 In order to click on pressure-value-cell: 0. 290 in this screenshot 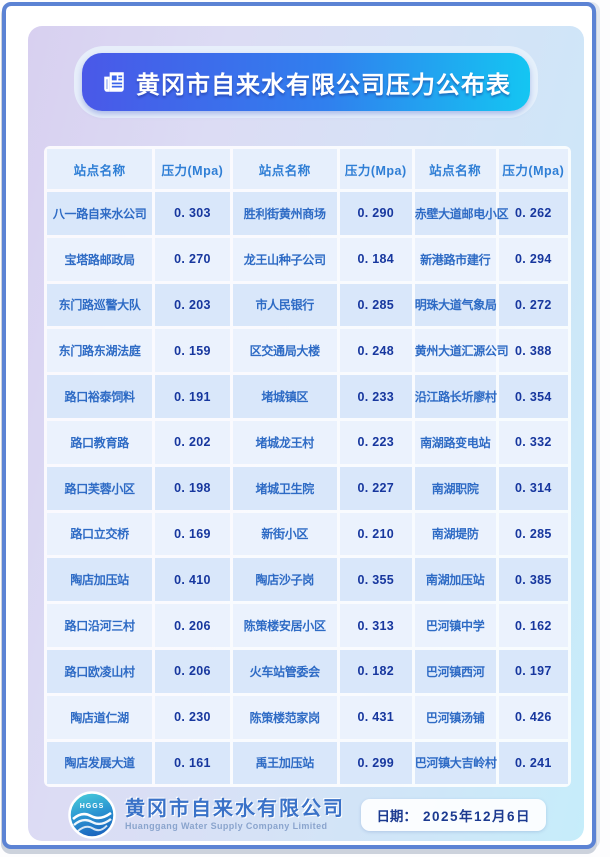, I will do `click(375, 213)`.